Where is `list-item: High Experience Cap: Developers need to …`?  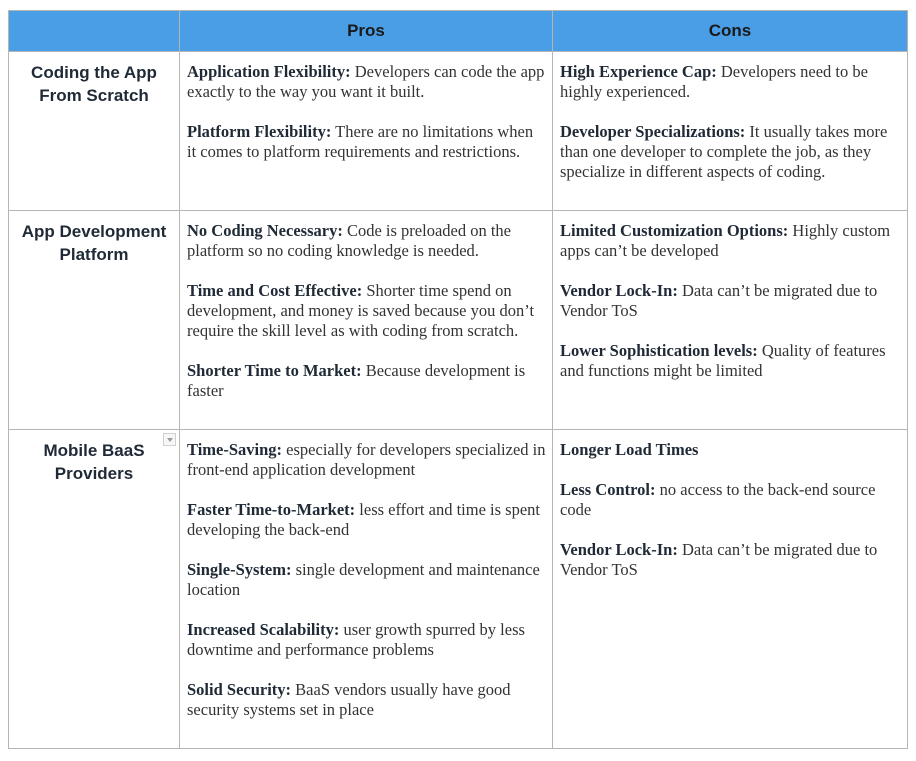
list-item: High Experience Cap: Developers need to … is located at coordinates (714, 81).